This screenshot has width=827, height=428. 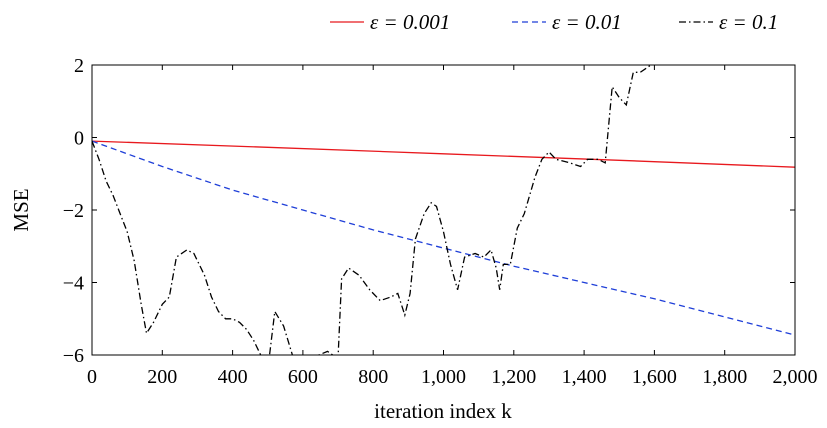 I want to click on y-tick-label: 0, so click(x=79, y=139).